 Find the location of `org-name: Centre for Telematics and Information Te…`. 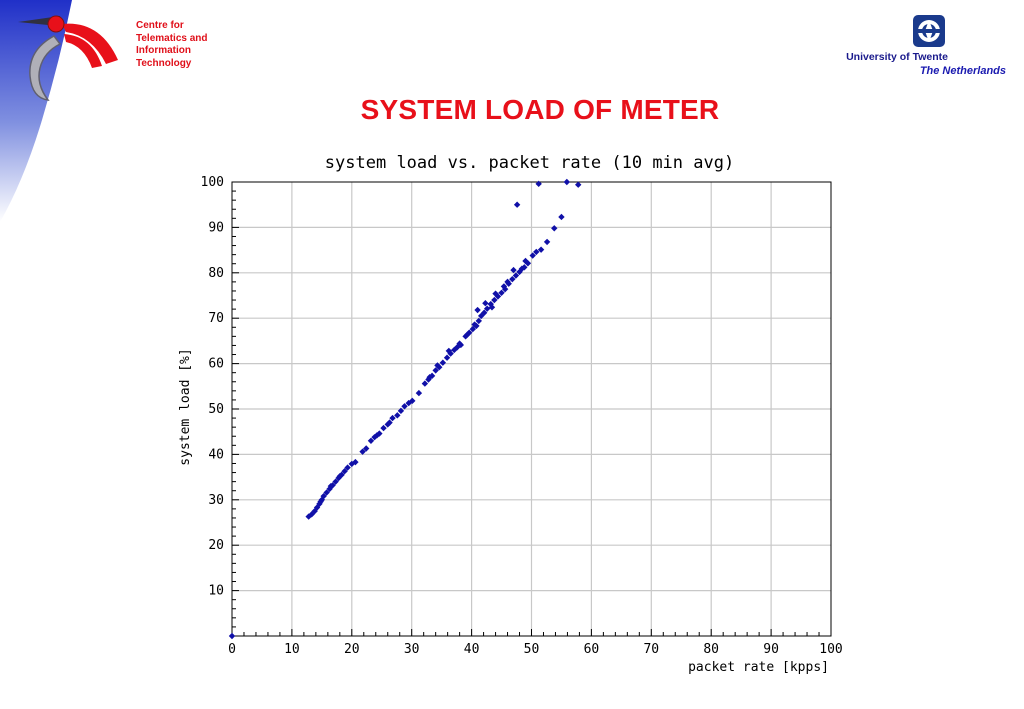

org-name: Centre for Telematics and Information Te… is located at coordinates (191, 45).